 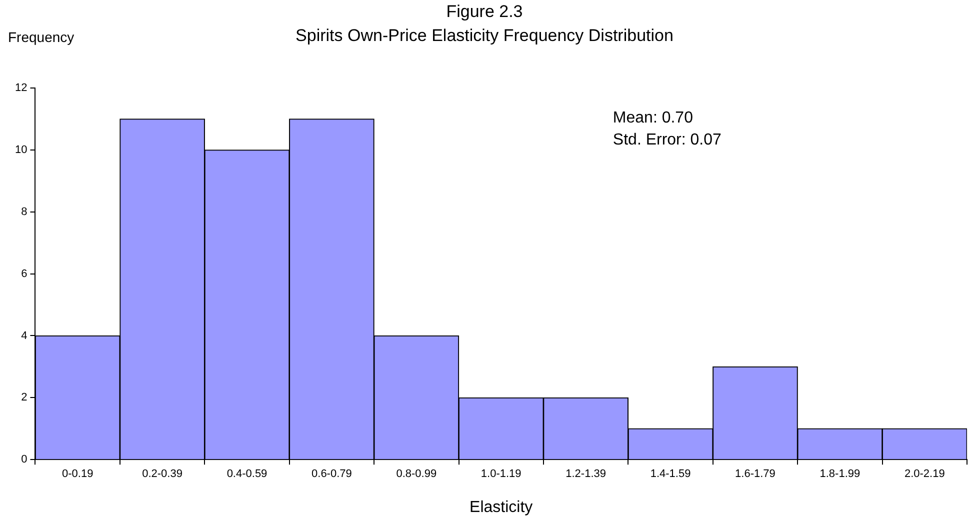 I want to click on annotation: Std. Error: 0.07, so click(x=667, y=139).